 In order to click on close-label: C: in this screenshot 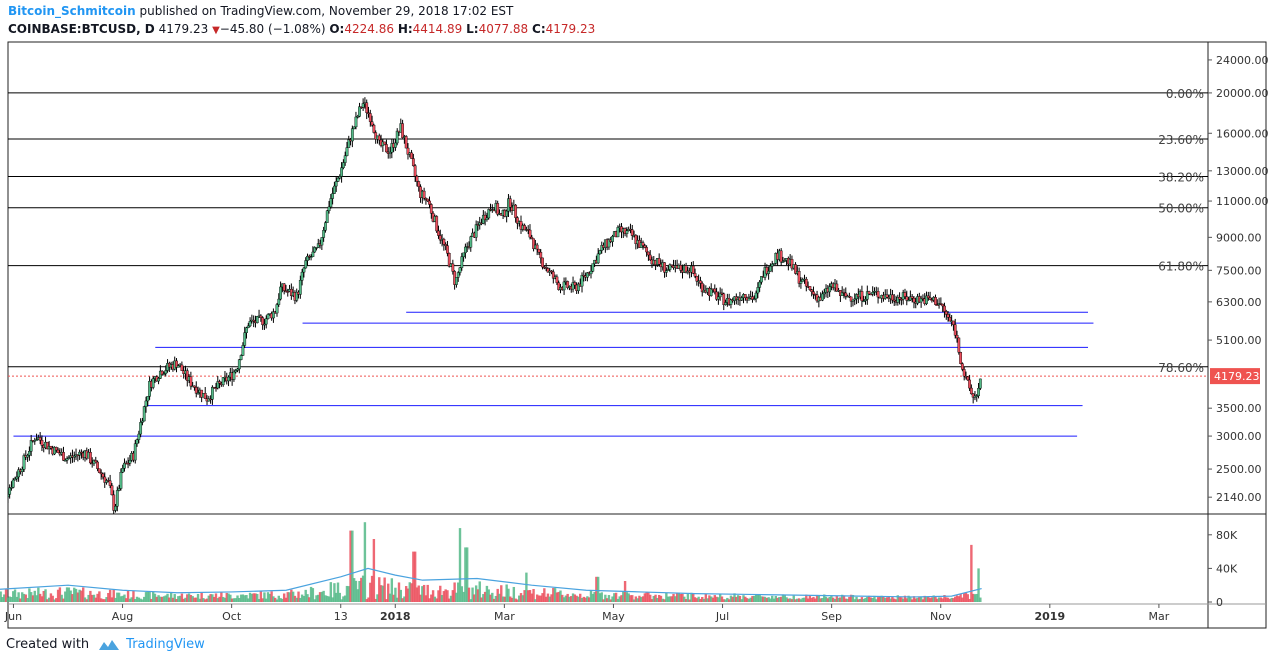, I will do `click(539, 29)`.